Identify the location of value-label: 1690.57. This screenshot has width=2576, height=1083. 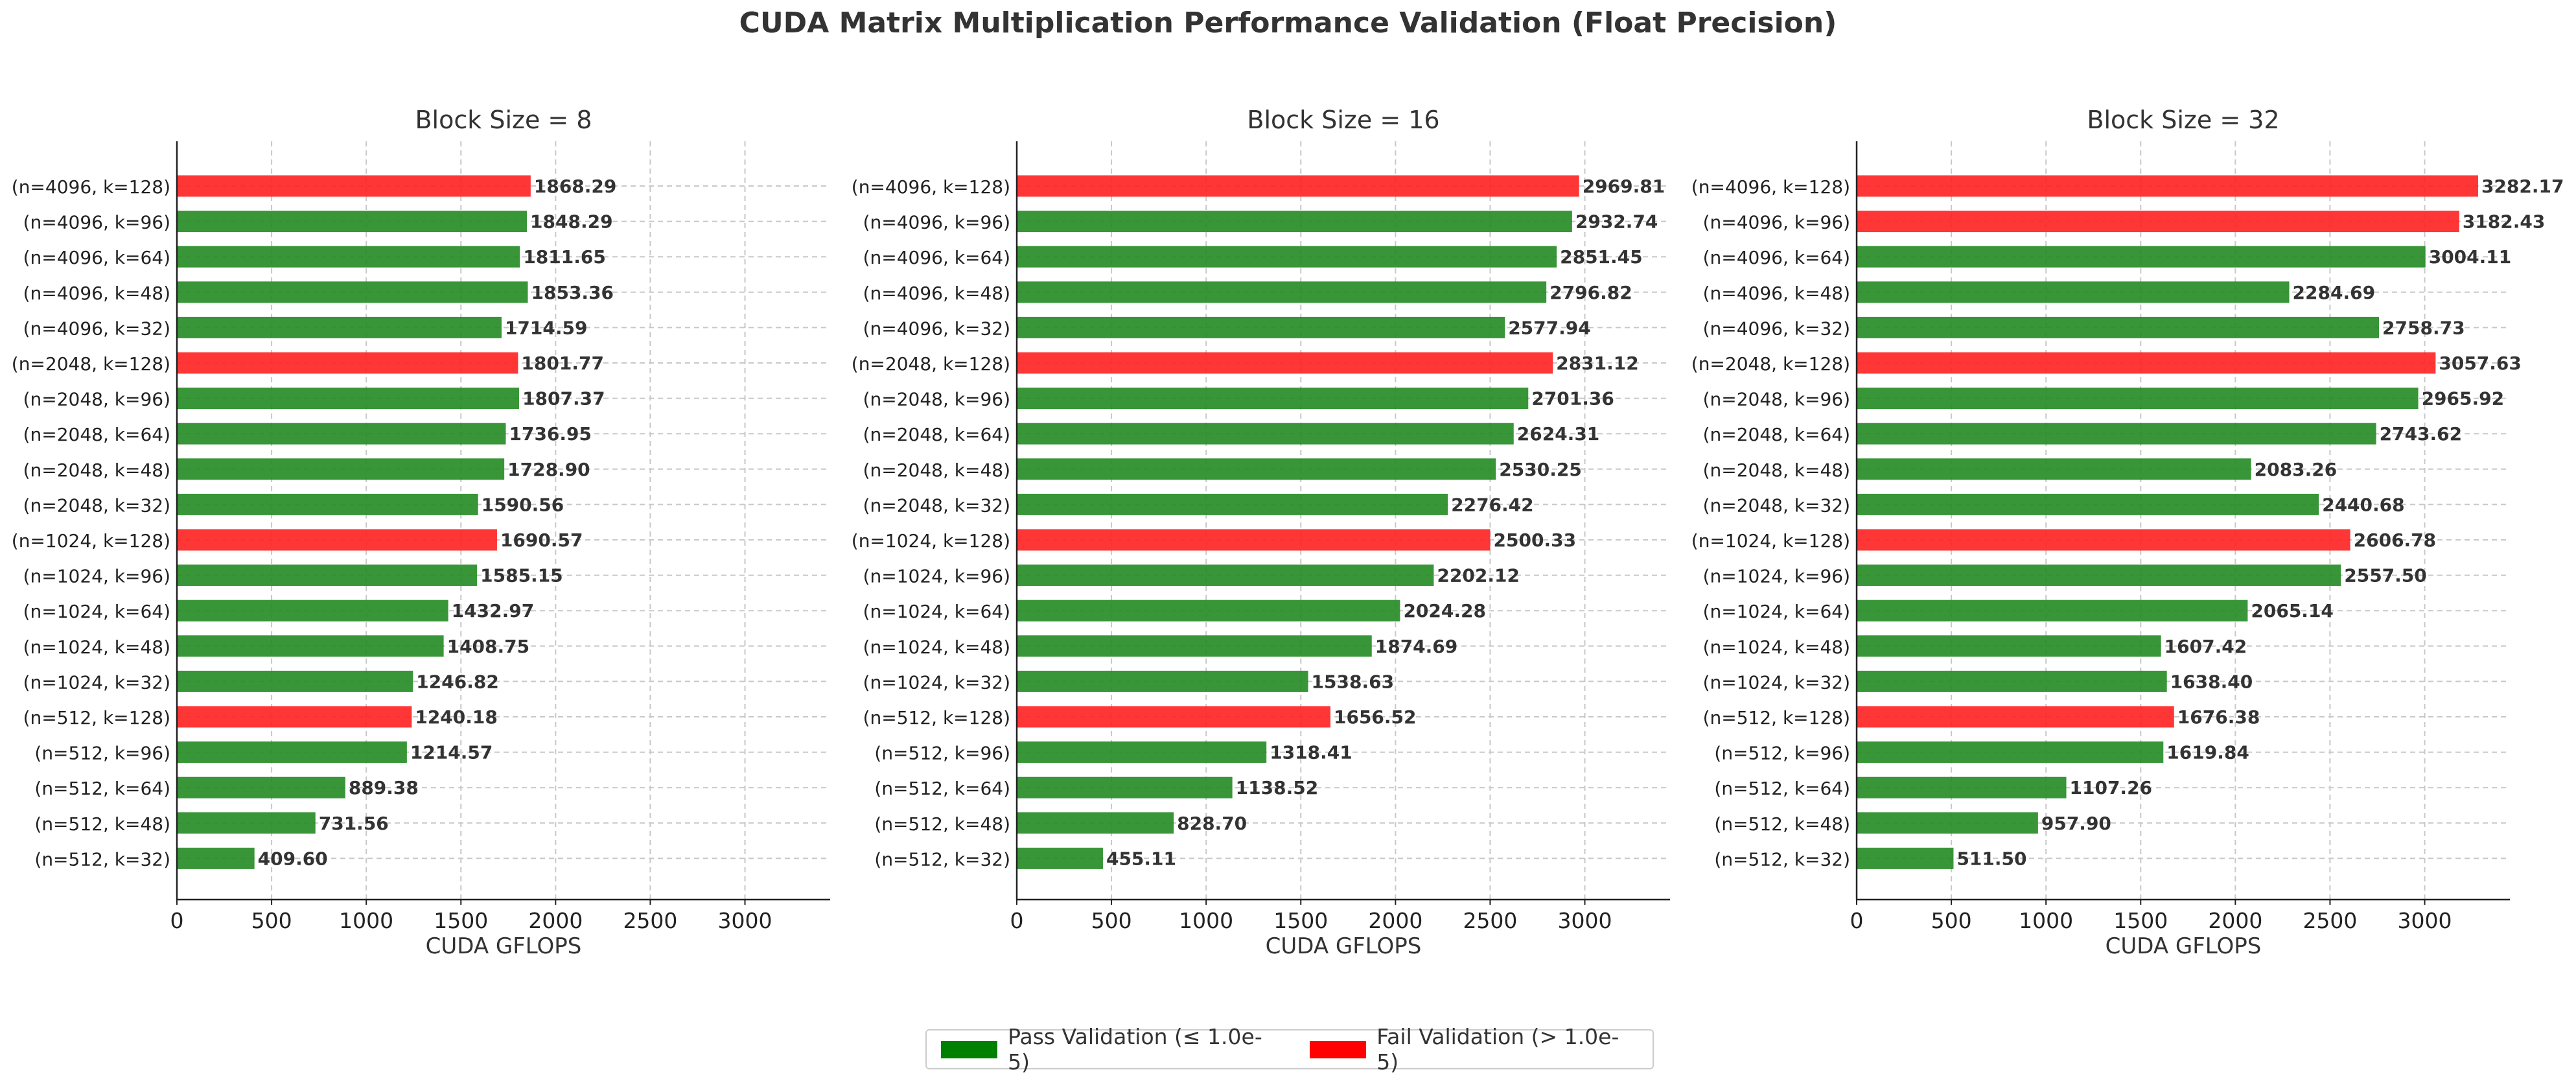
(542, 540).